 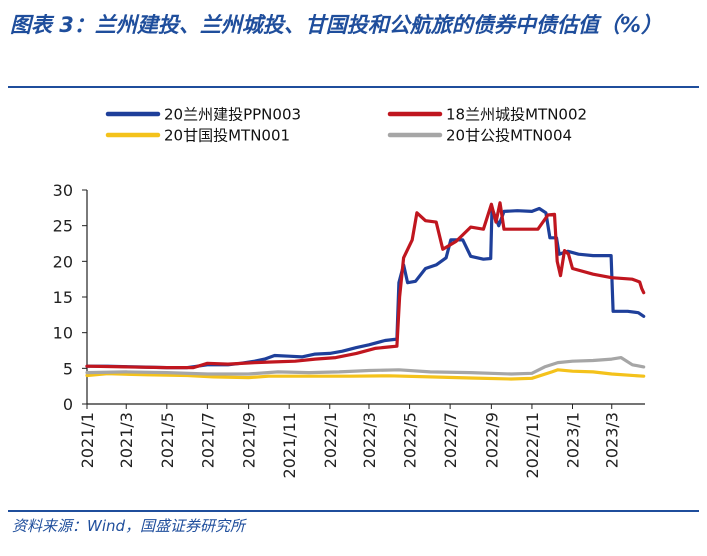 What do you see at coordinates (87, 440) in the screenshot?
I see `x-tick-label: 2021/1` at bounding box center [87, 440].